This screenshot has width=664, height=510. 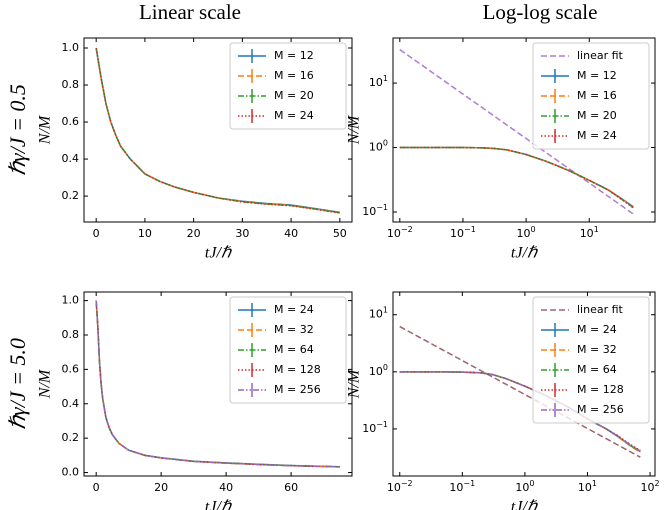 I want to click on row-label: ℏγ/J = 0.5, so click(x=17, y=130).